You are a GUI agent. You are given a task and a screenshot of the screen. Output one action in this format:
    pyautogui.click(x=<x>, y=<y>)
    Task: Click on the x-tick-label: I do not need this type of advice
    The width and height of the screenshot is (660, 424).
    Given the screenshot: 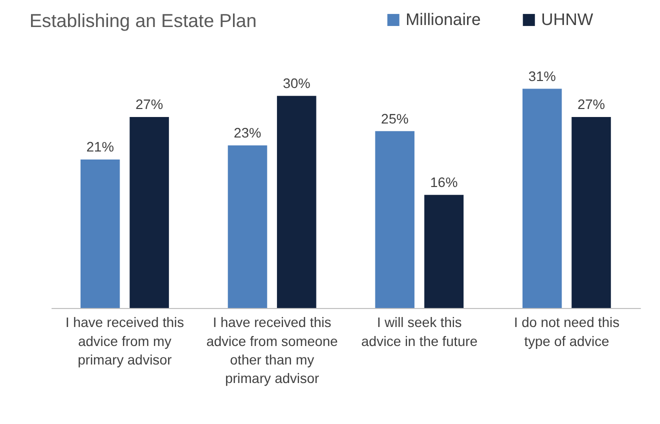 What is the action you would take?
    pyautogui.click(x=567, y=332)
    